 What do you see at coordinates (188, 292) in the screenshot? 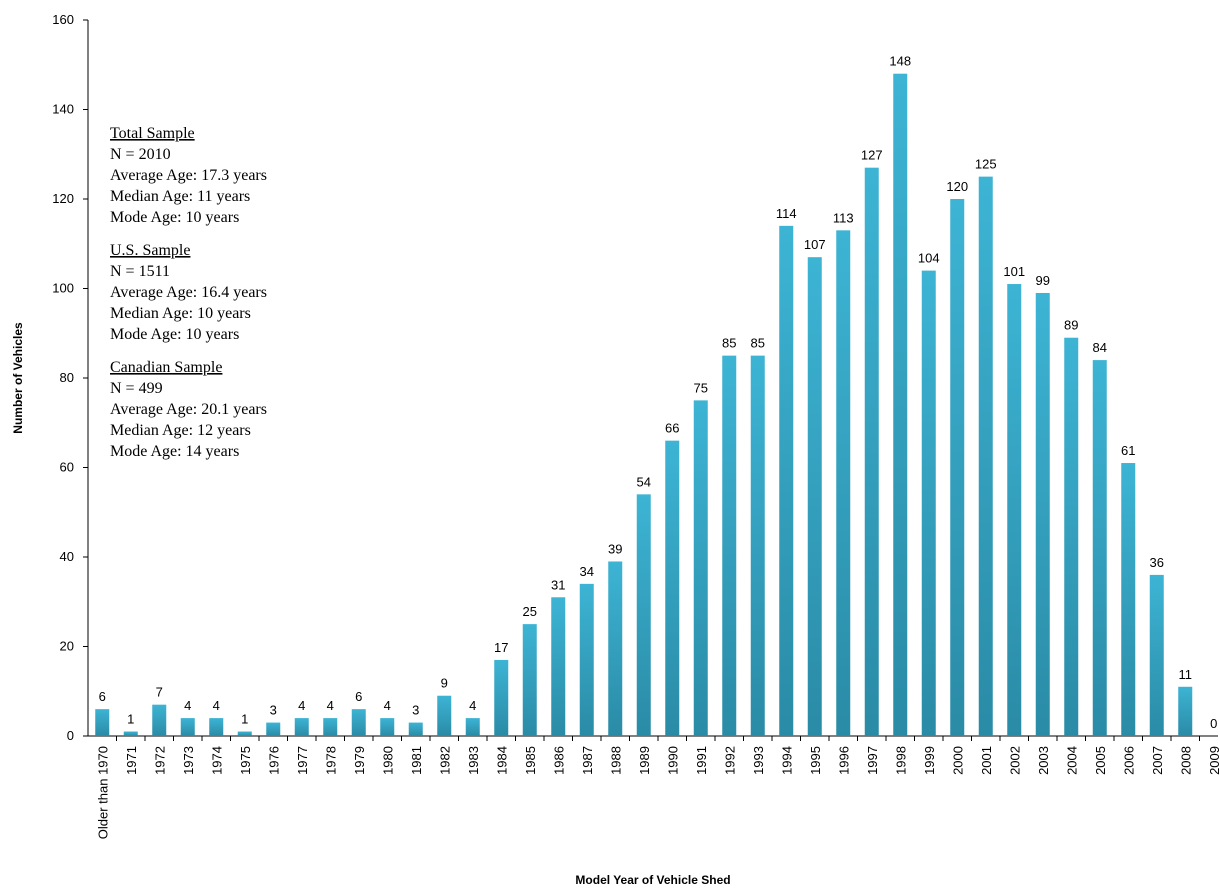
I see `annotation-line: Average Age: 16.4 years` at bounding box center [188, 292].